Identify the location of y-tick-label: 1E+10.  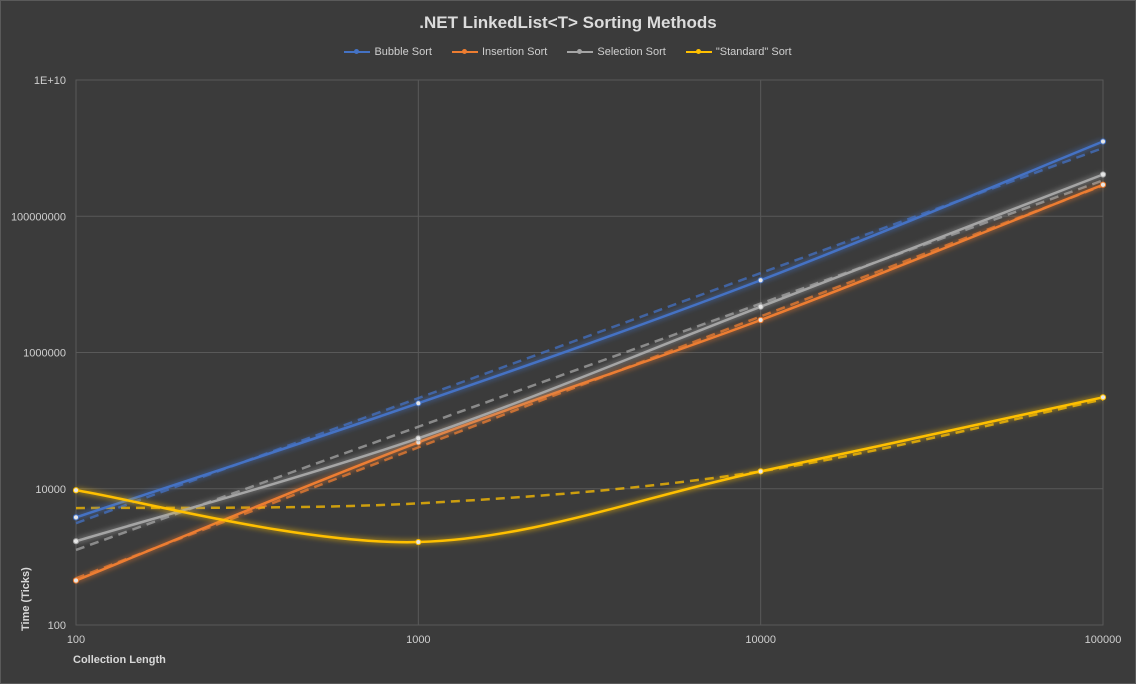
(50, 81).